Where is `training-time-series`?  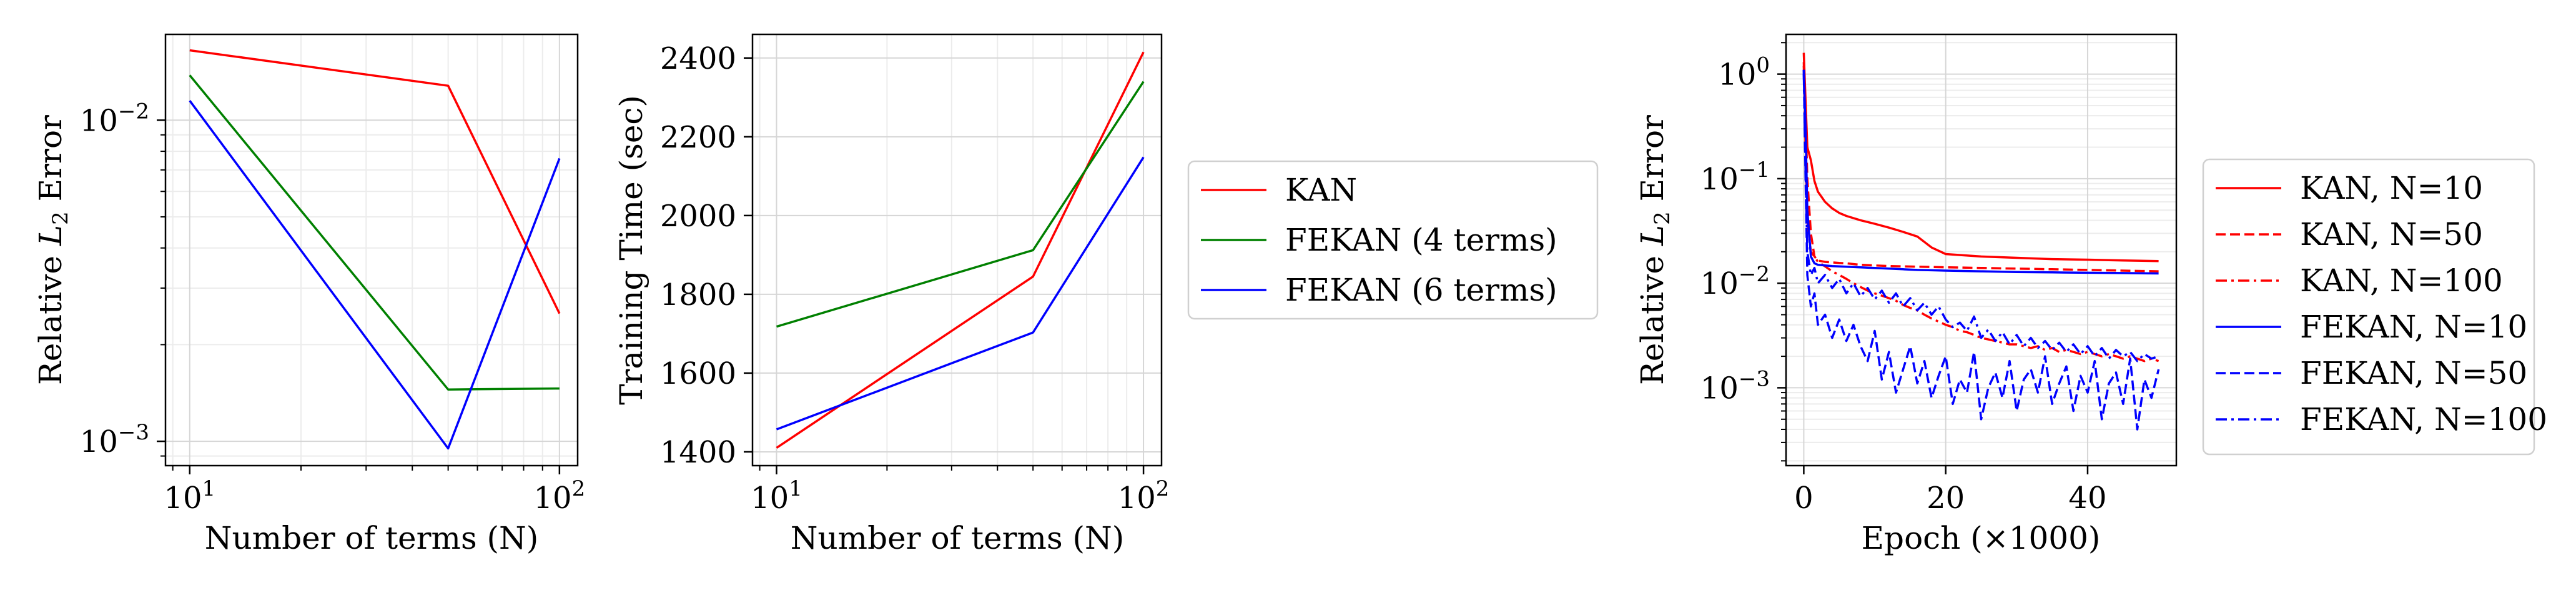
training-time-series is located at coordinates (961, 250).